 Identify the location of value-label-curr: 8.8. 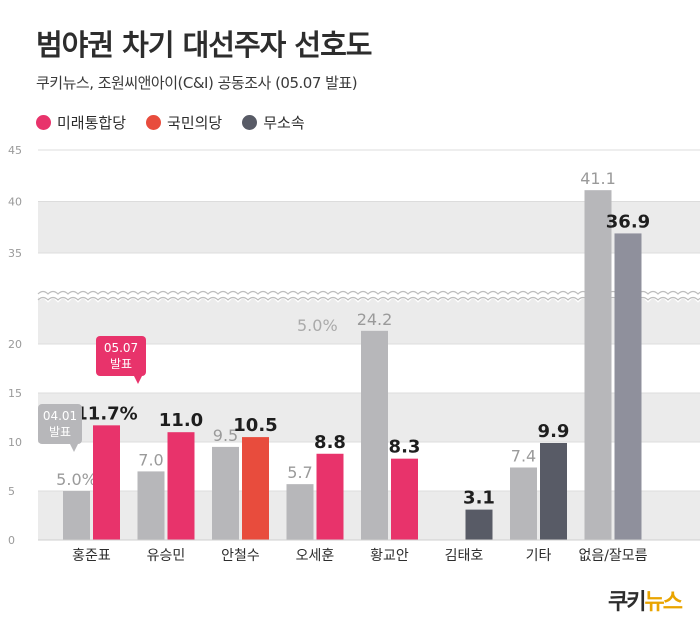
(330, 442).